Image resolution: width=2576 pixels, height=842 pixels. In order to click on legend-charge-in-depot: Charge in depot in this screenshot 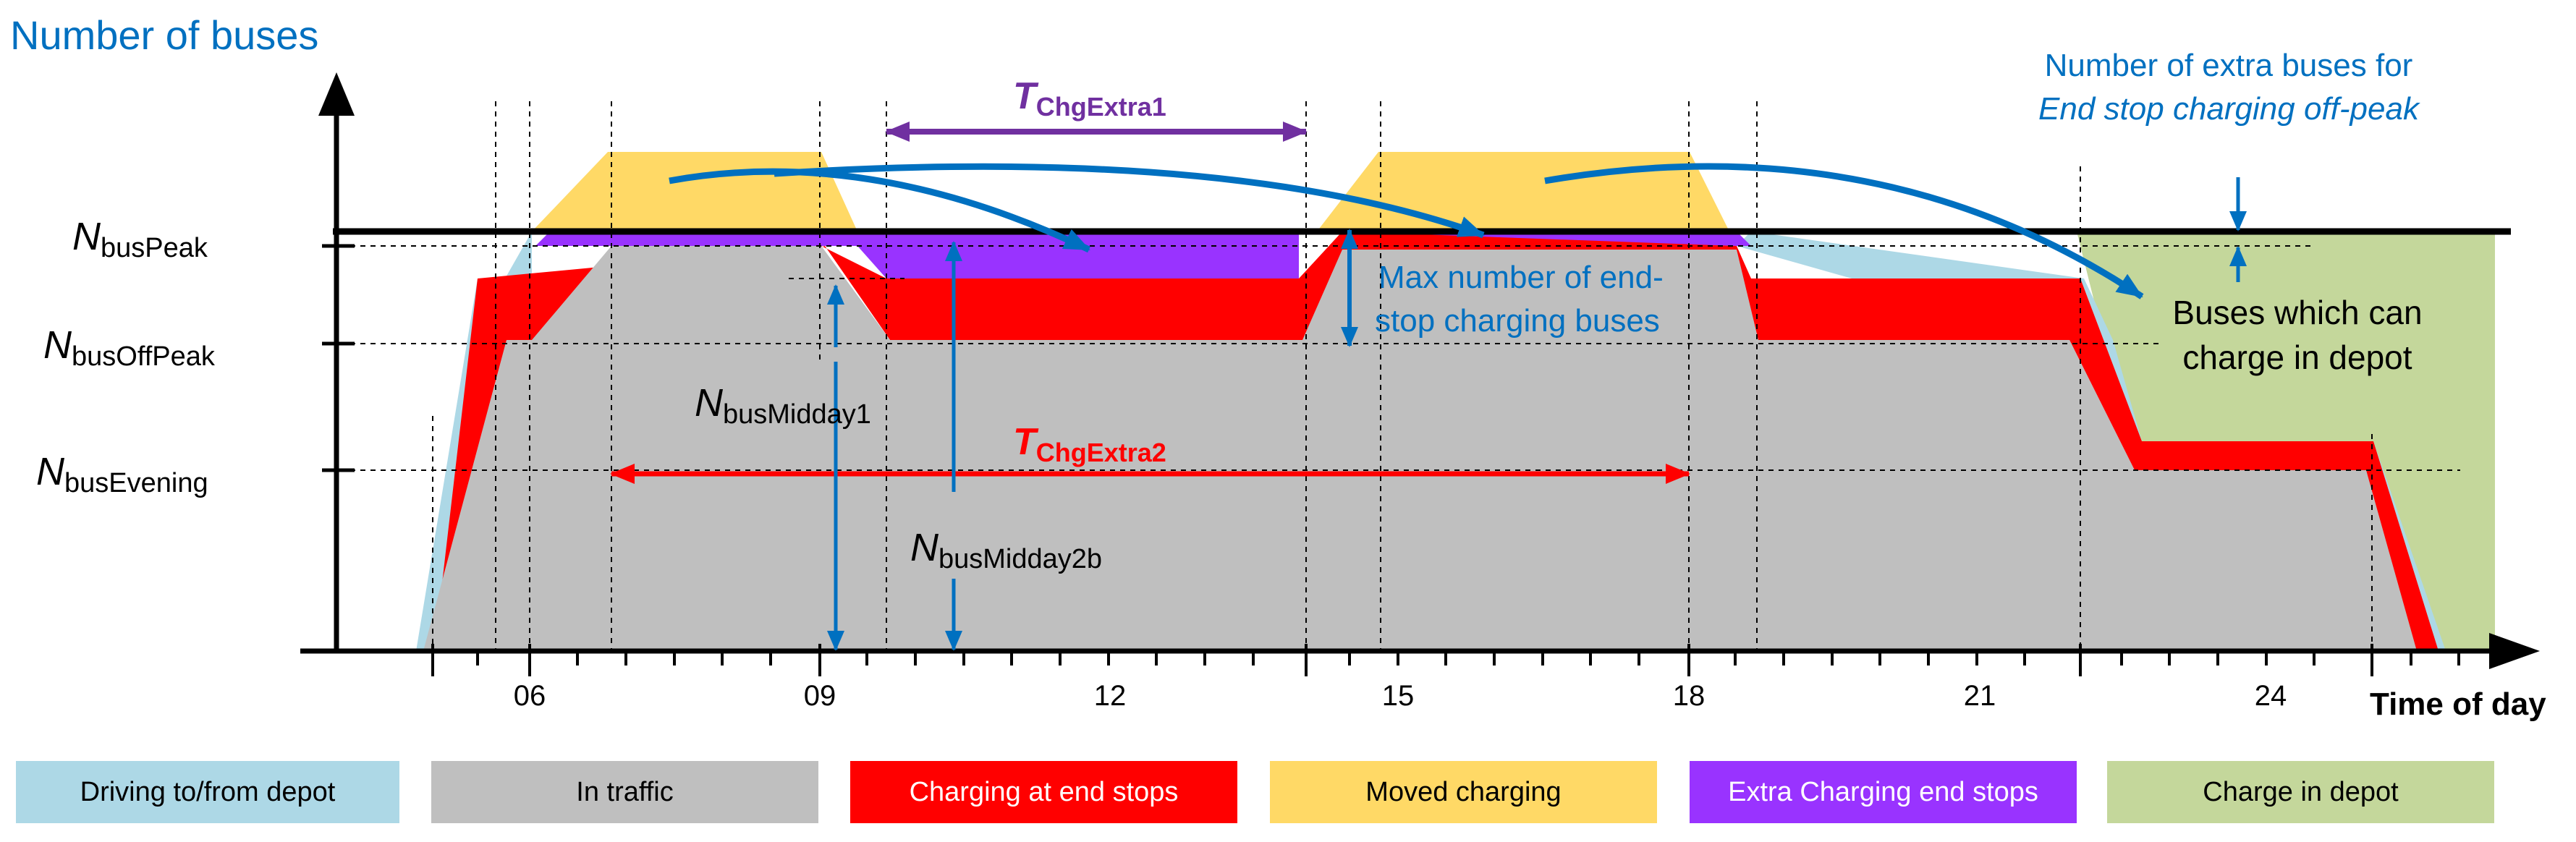, I will do `click(2300, 792)`.